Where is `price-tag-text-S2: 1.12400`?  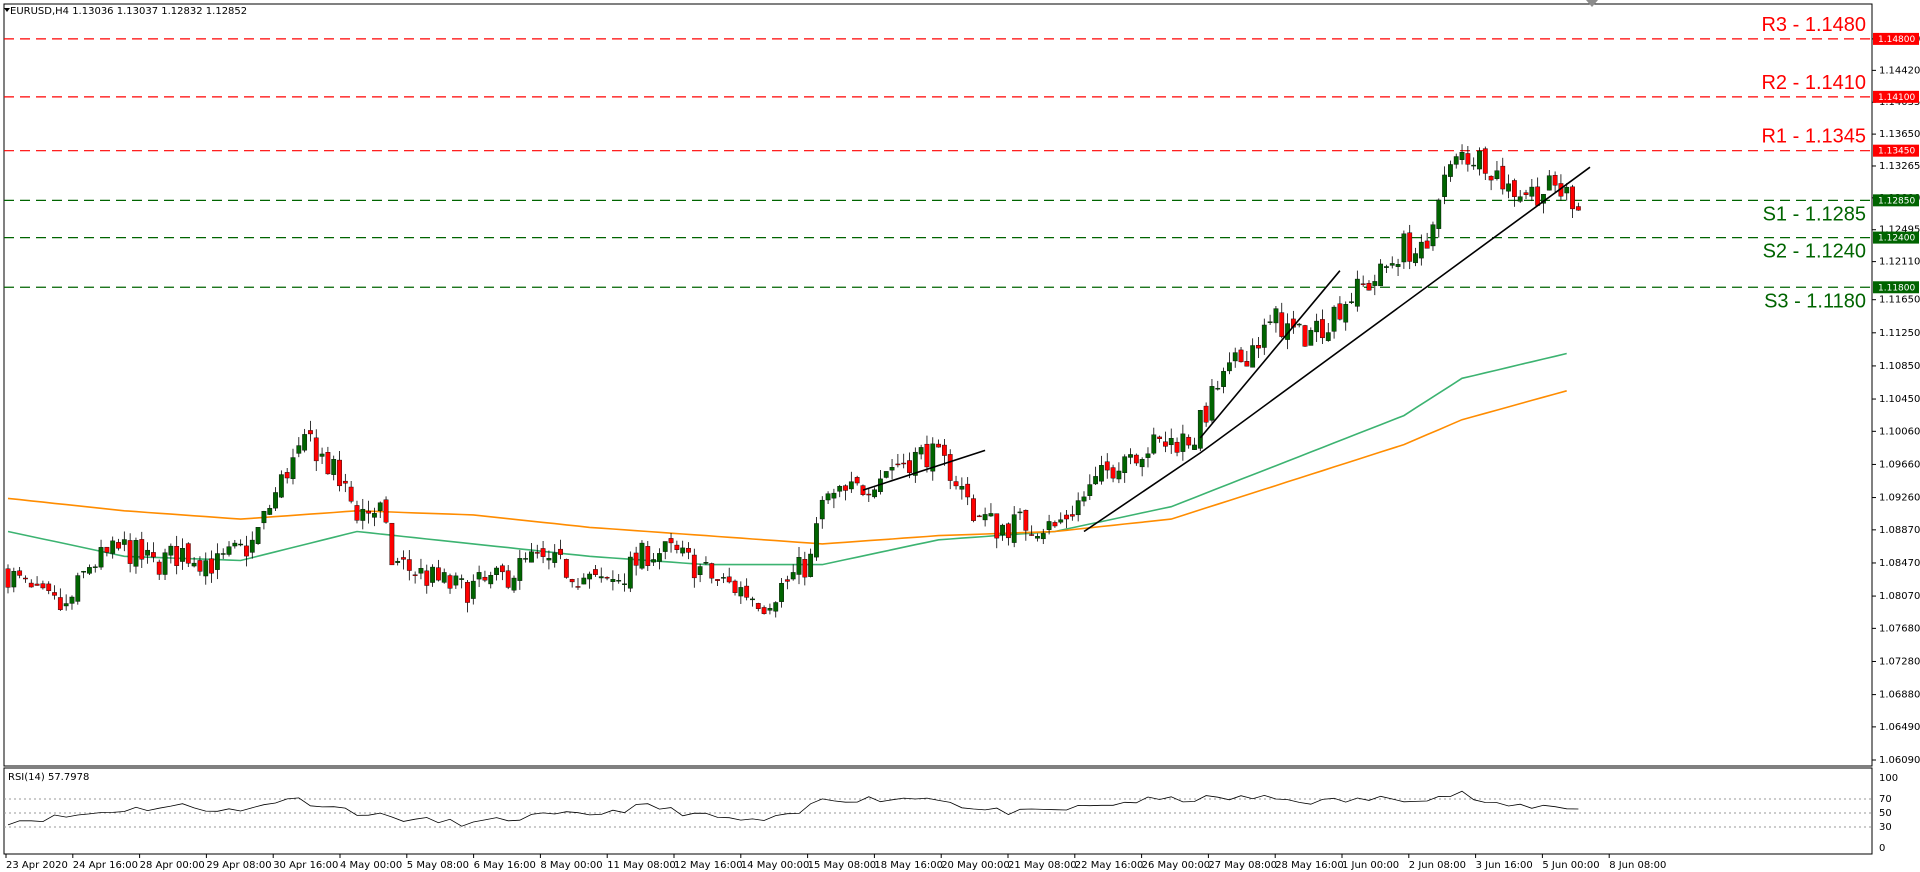 price-tag-text-S2: 1.12400 is located at coordinates (1896, 239).